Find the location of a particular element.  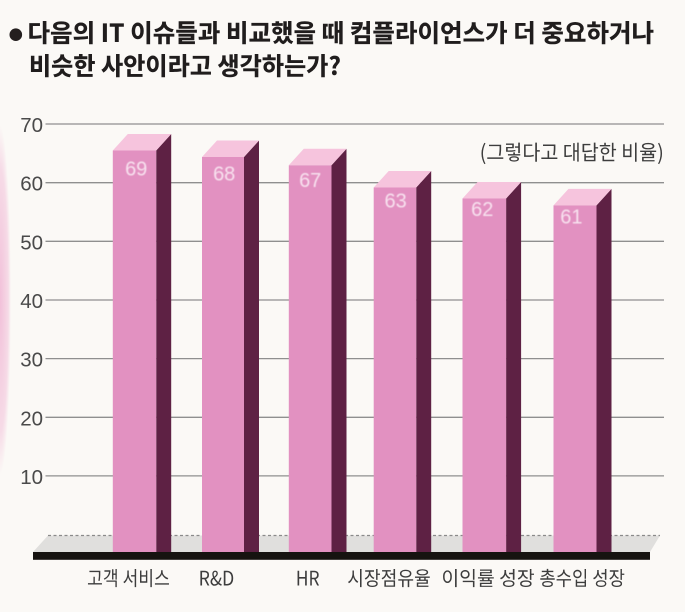

svg-text: 60 is located at coordinates (31, 184).